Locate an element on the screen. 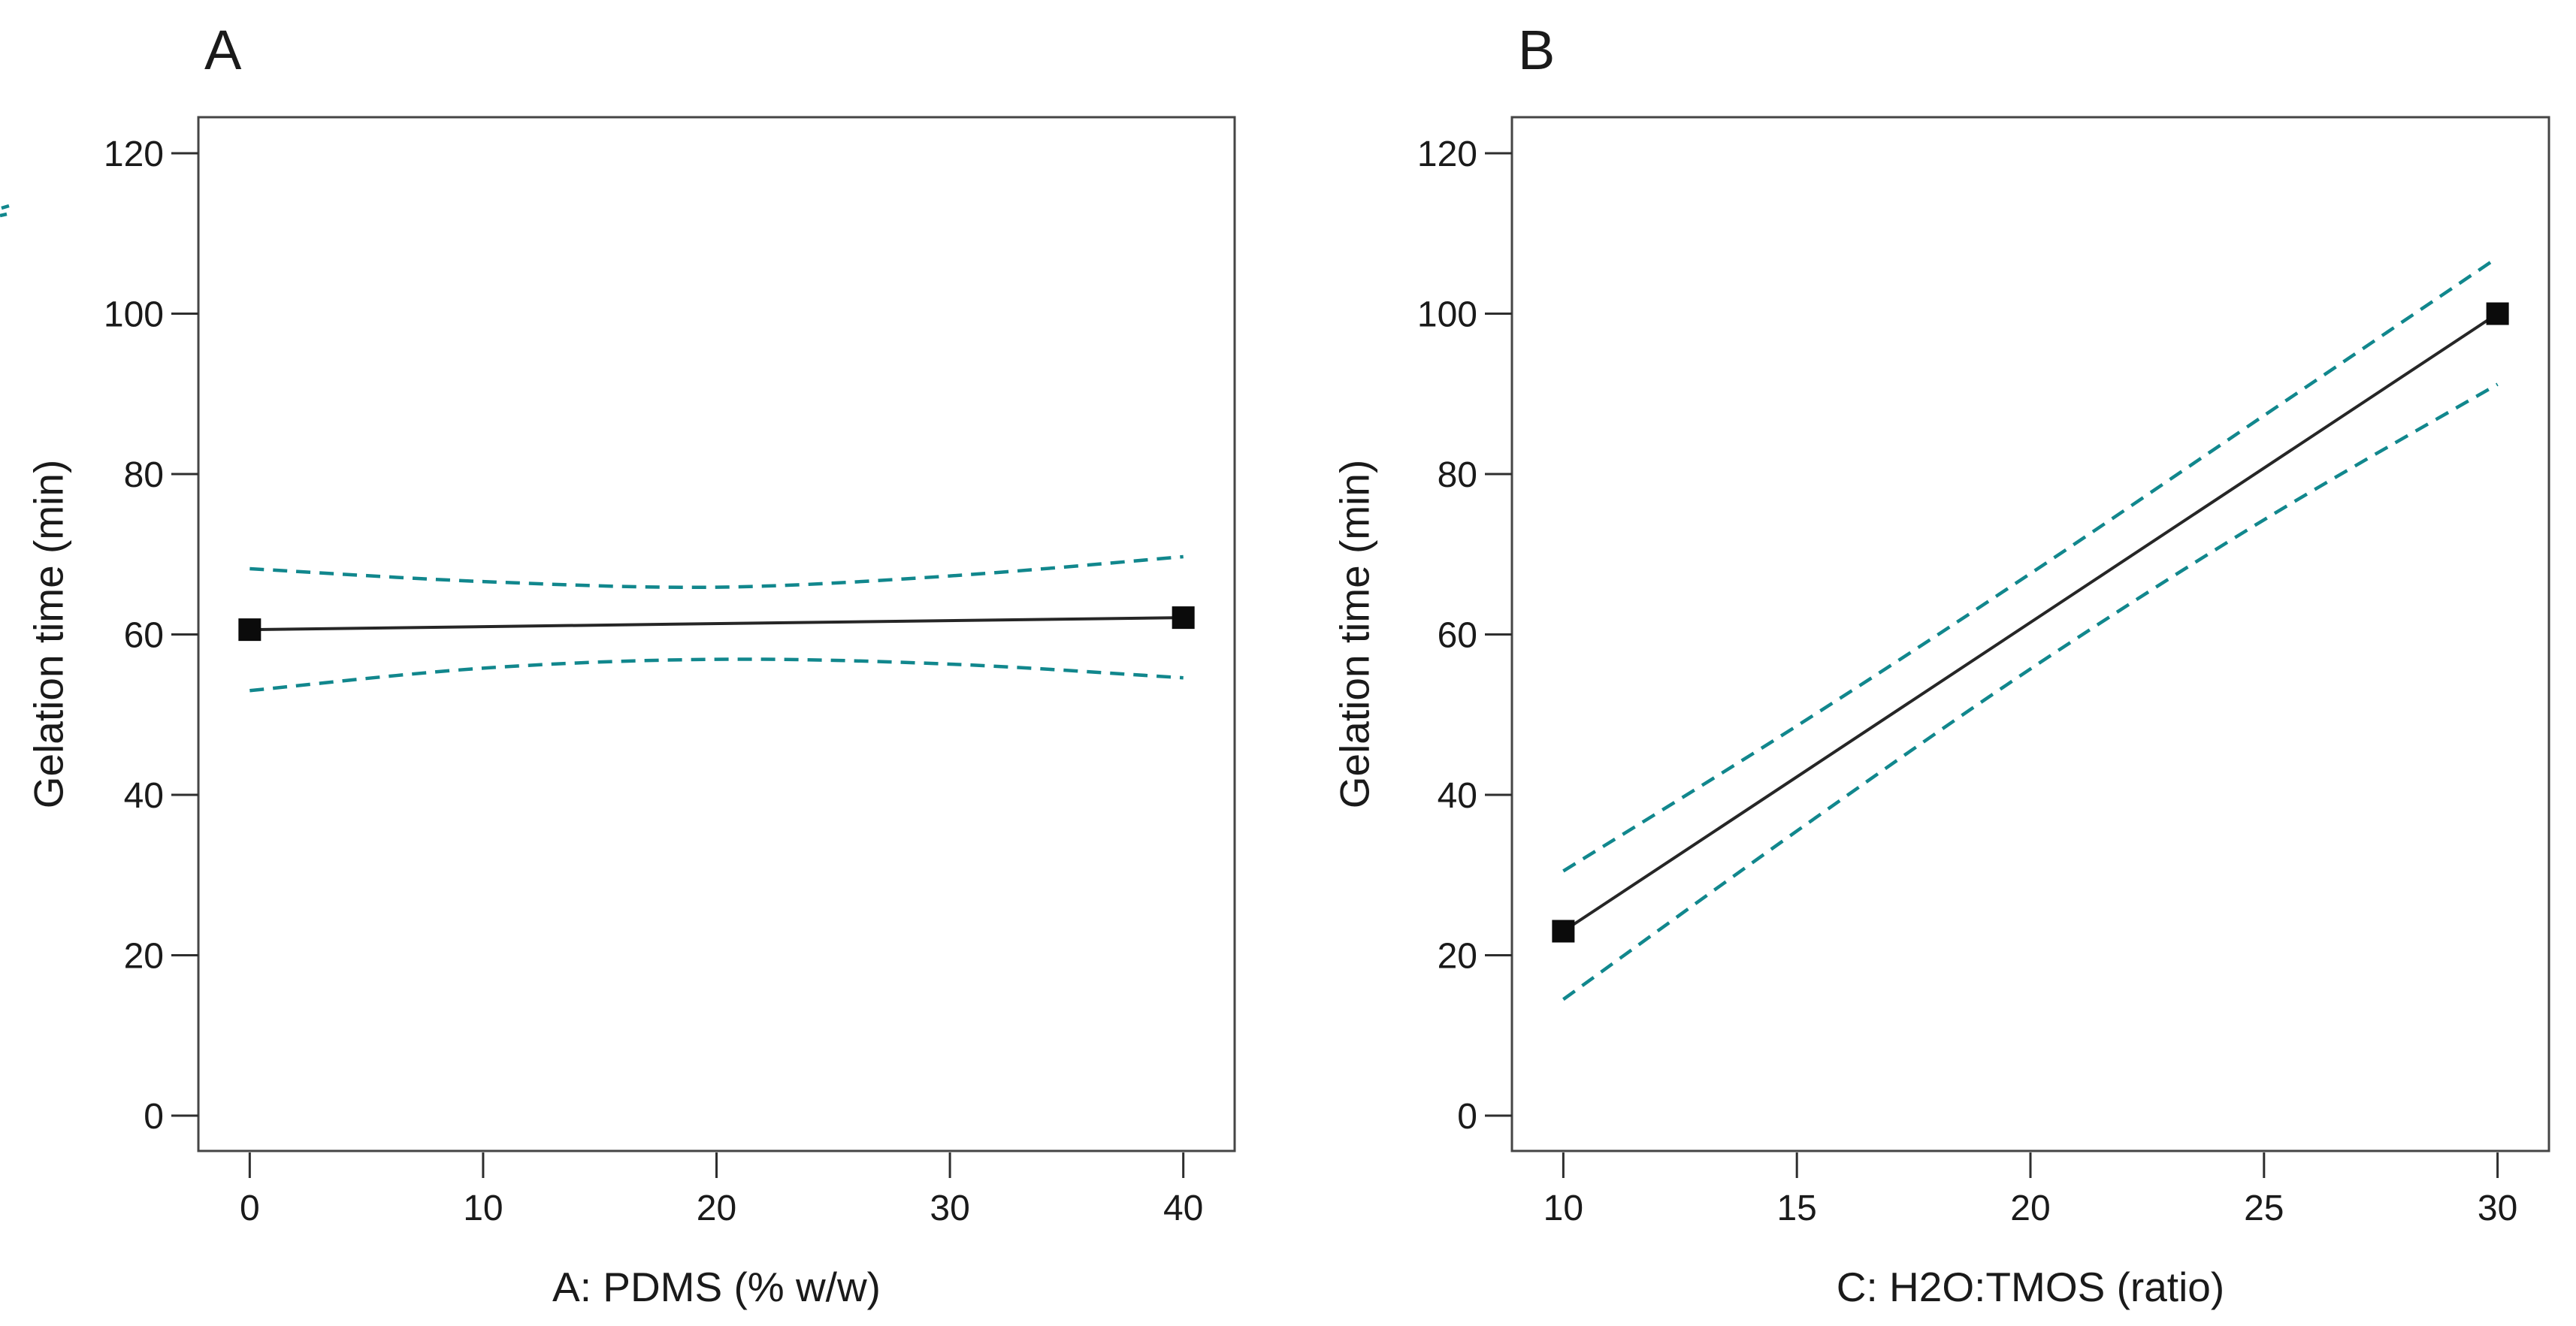 The height and width of the screenshot is (1326, 2576). x-tick-label: 0 is located at coordinates (250, 1208).